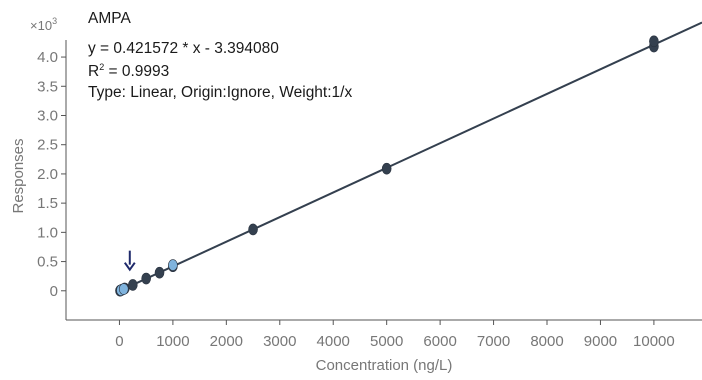  Describe the element at coordinates (109, 18) in the screenshot. I see `chart-title: AMPA` at that location.